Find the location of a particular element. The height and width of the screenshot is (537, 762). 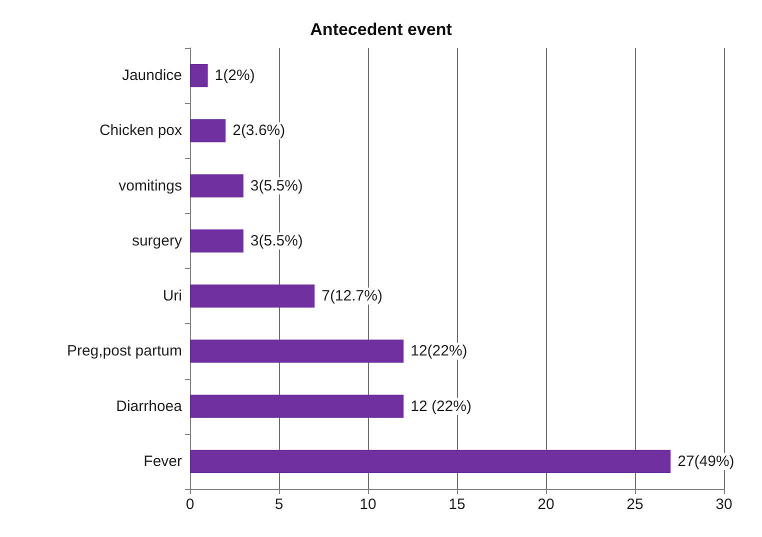

x-tick-label: 25 is located at coordinates (635, 504).